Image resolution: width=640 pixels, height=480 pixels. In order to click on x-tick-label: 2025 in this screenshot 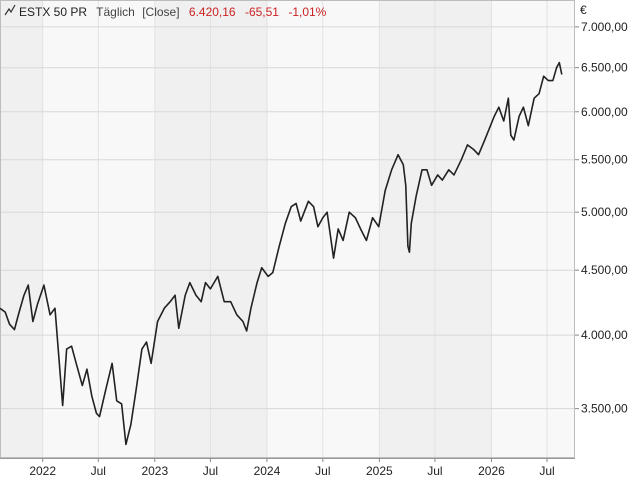, I will do `click(379, 471)`.